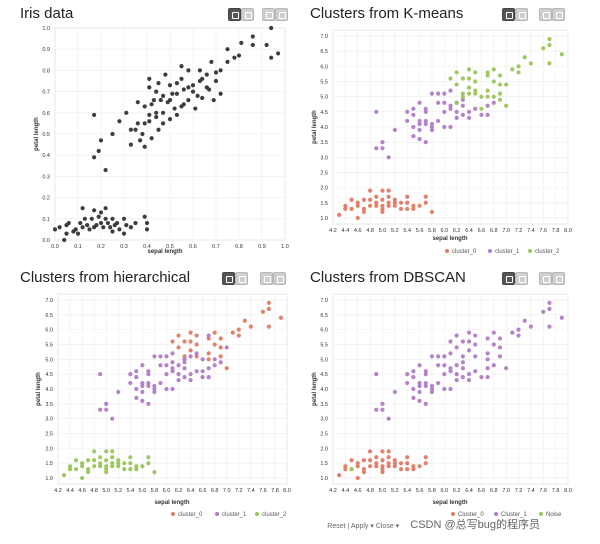 The height and width of the screenshot is (544, 600). What do you see at coordinates (190, 515) in the screenshot?
I see `legend-label: cluster_0` at bounding box center [190, 515].